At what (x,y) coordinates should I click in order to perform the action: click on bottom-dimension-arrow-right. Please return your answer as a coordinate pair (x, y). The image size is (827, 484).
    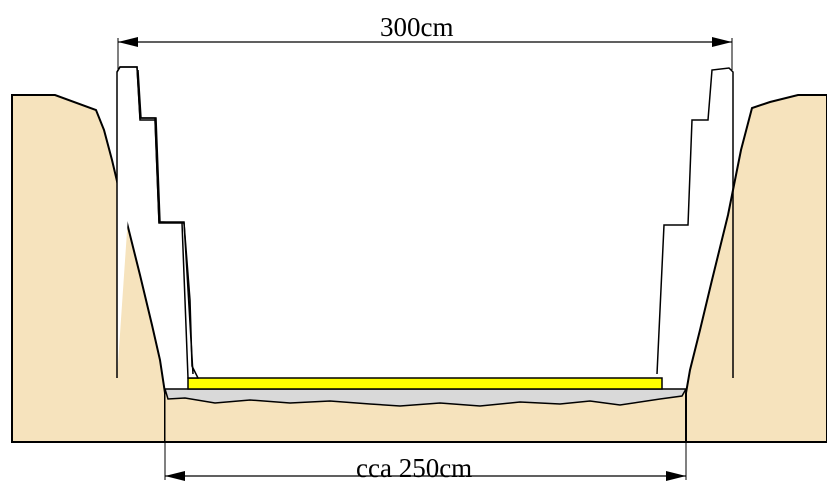
    Looking at the image, I should click on (676, 476).